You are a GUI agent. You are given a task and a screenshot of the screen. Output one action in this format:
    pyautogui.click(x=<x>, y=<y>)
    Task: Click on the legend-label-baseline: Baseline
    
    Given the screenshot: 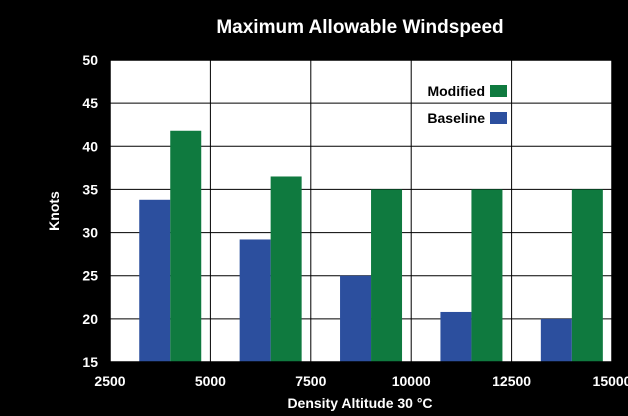 What is the action you would take?
    pyautogui.click(x=456, y=118)
    